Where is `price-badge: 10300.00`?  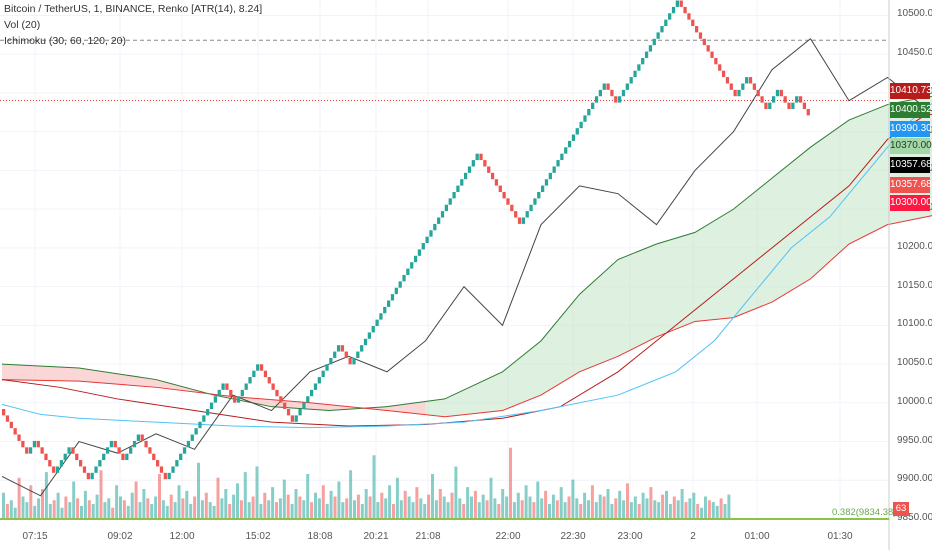
price-badge: 10300.00 is located at coordinates (911, 203).